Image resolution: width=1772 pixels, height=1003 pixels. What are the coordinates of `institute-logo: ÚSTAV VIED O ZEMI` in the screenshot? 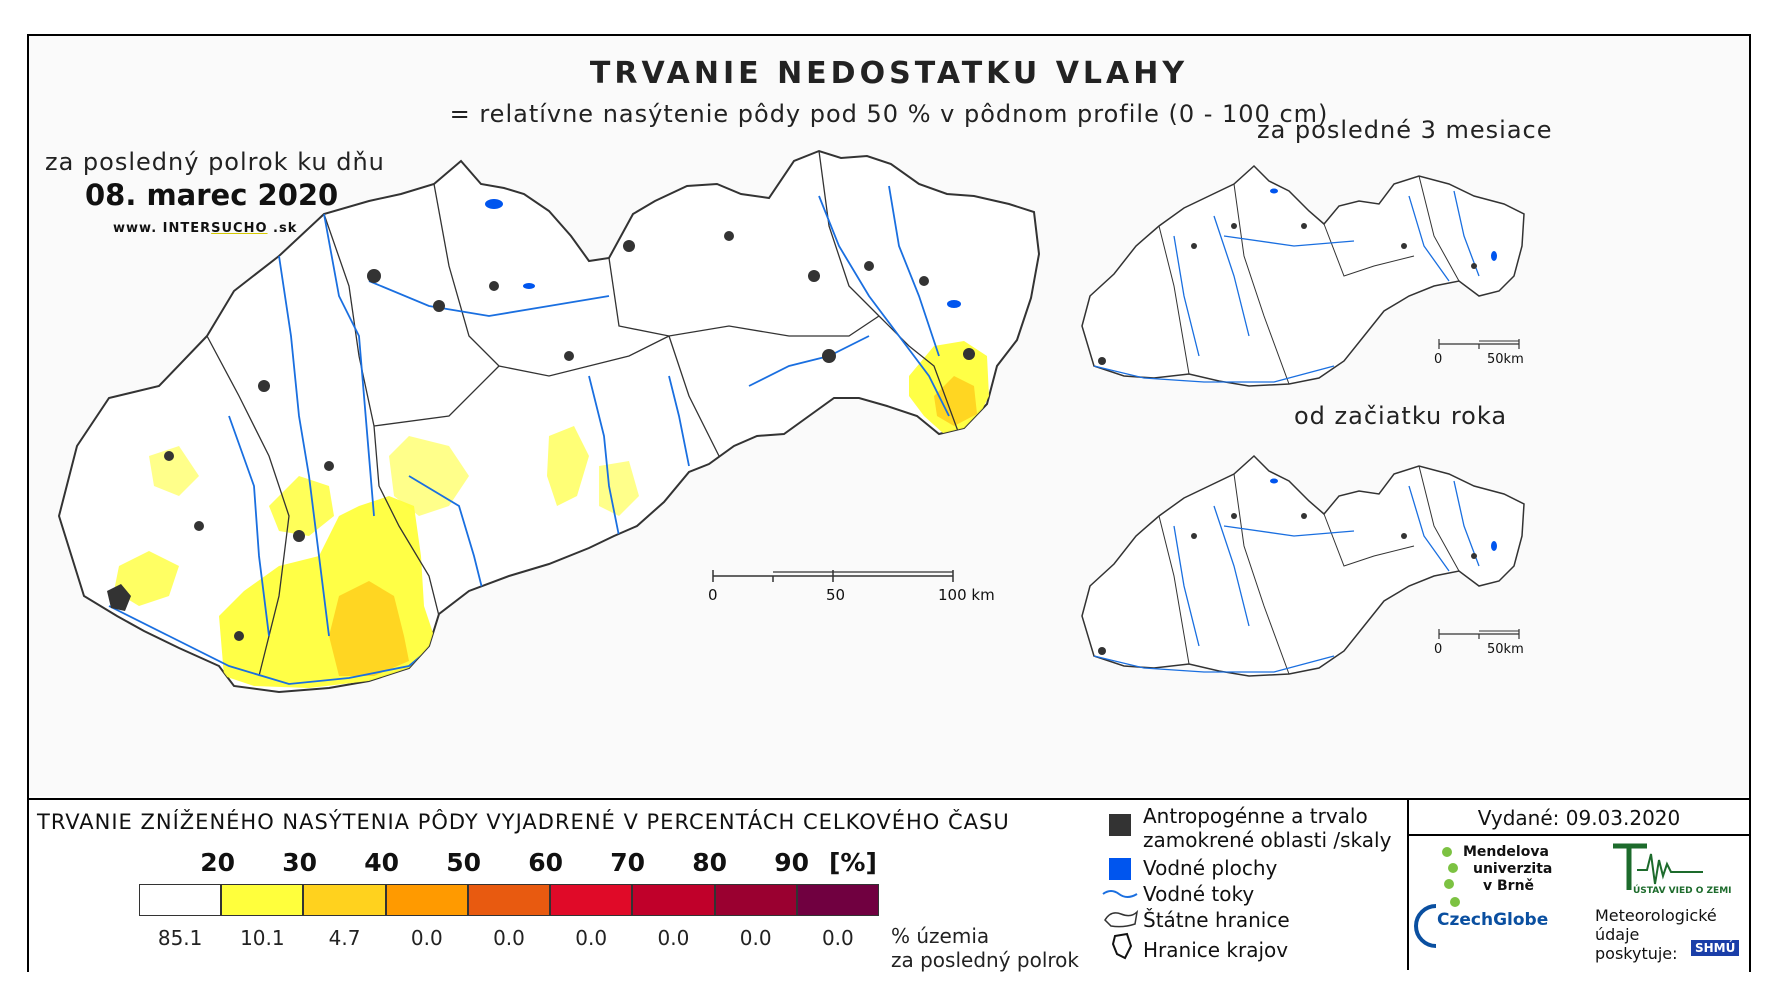 It's located at (1682, 891).